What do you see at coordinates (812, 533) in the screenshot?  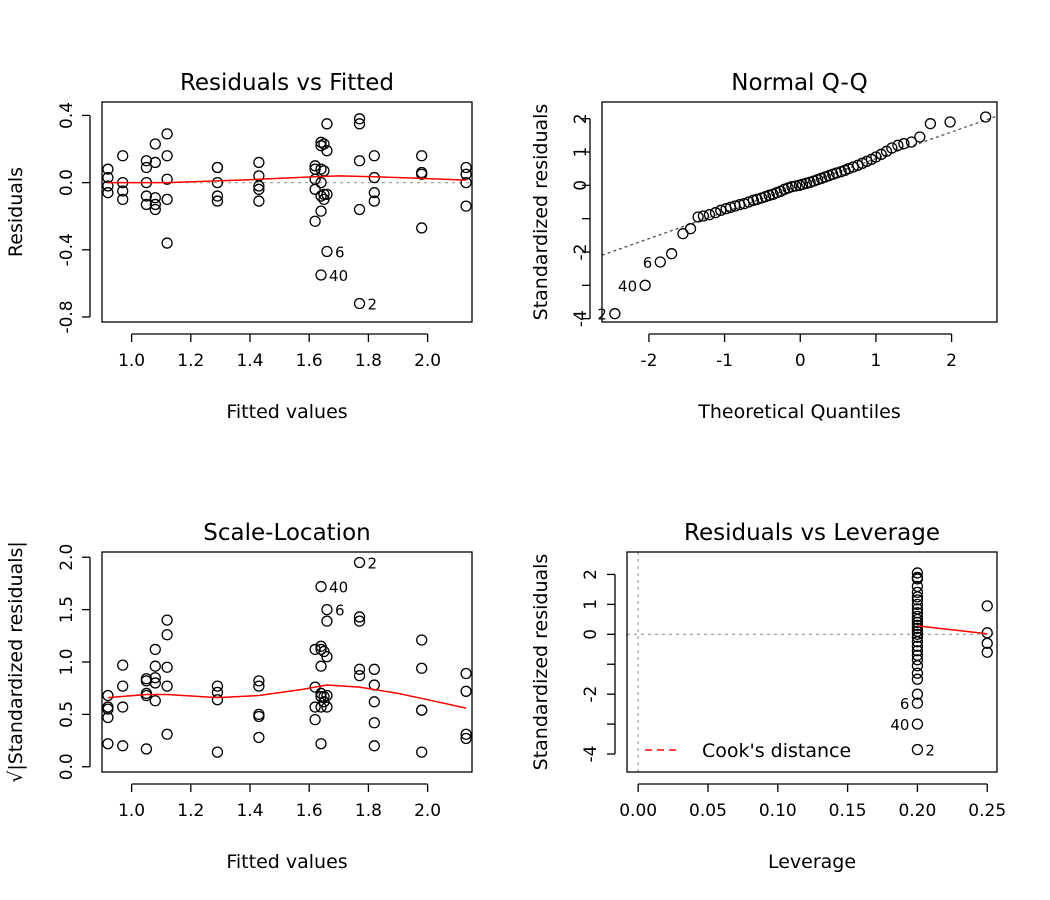 I see `chart-title: Residuals vs Leverage` at bounding box center [812, 533].